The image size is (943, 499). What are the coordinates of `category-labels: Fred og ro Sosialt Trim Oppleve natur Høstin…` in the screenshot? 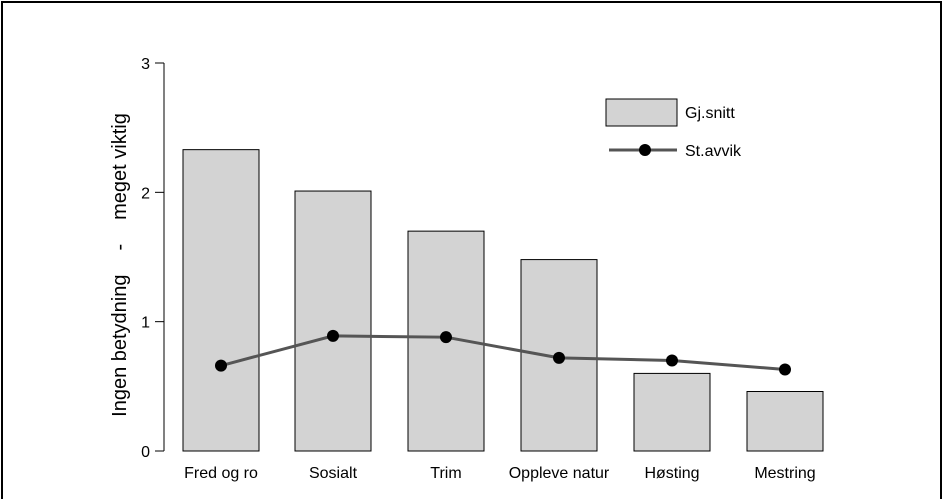 It's located at (500, 473).